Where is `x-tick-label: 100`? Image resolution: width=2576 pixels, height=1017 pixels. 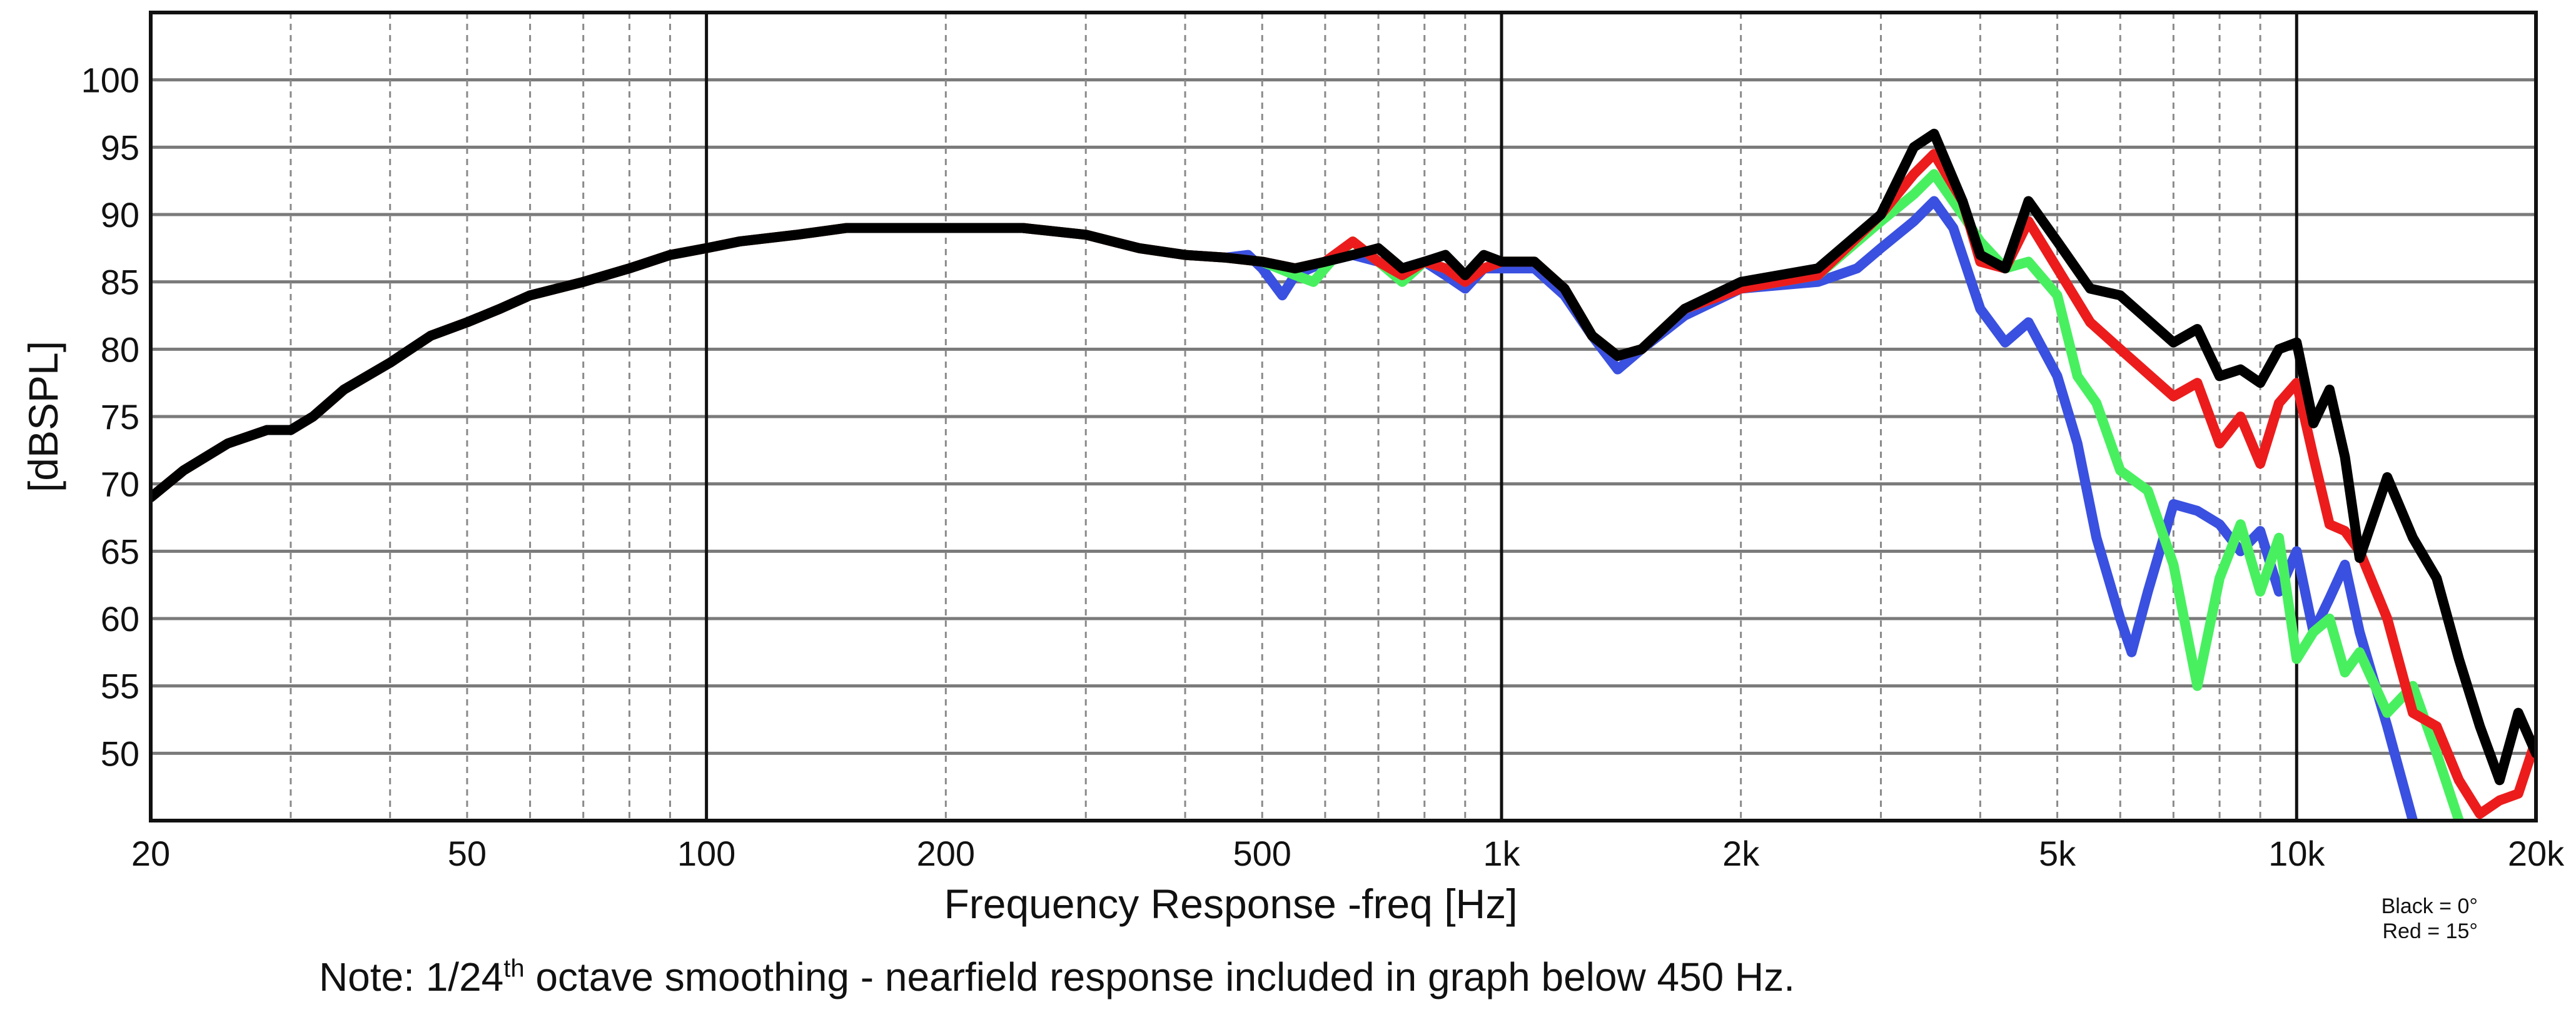
x-tick-label: 100 is located at coordinates (706, 853).